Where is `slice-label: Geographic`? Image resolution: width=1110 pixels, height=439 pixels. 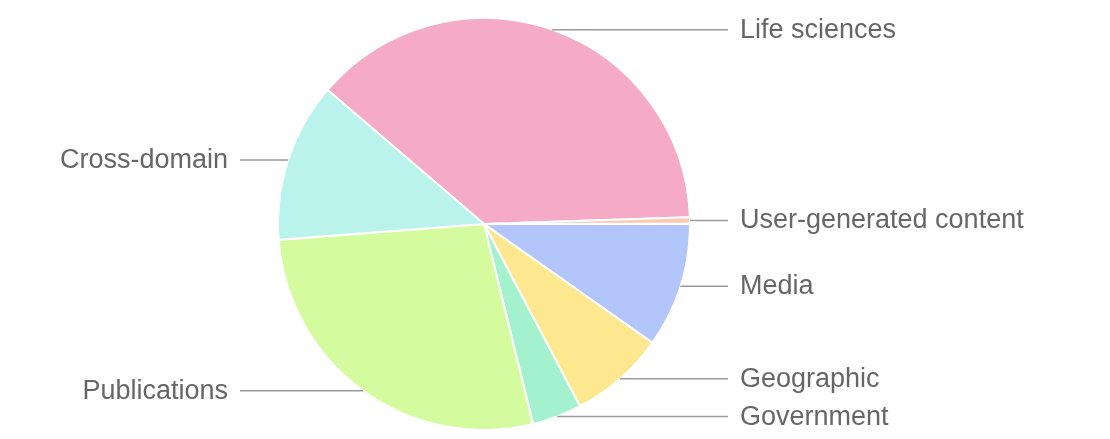 slice-label: Geographic is located at coordinates (810, 377).